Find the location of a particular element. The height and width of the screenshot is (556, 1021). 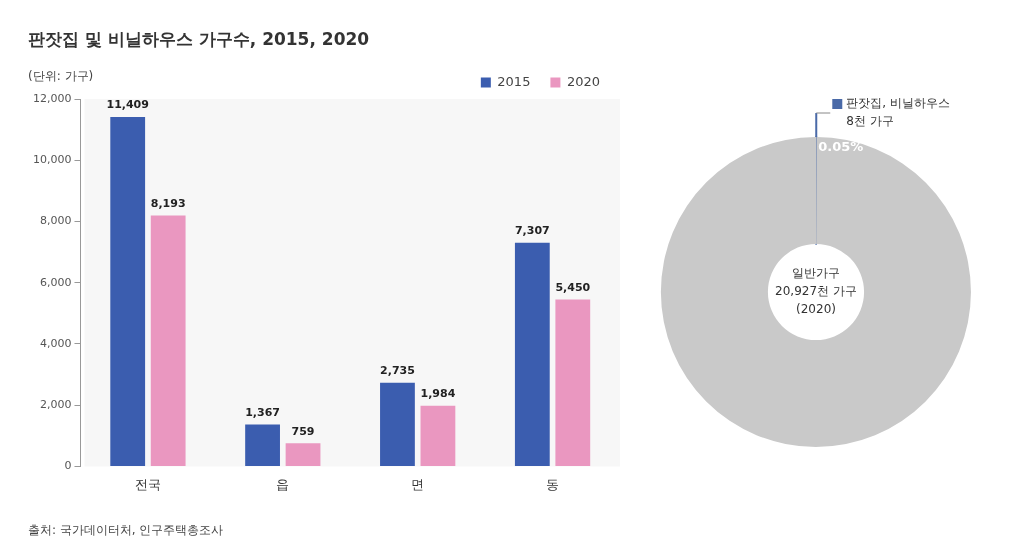

data-label: 1,984 is located at coordinates (438, 394).